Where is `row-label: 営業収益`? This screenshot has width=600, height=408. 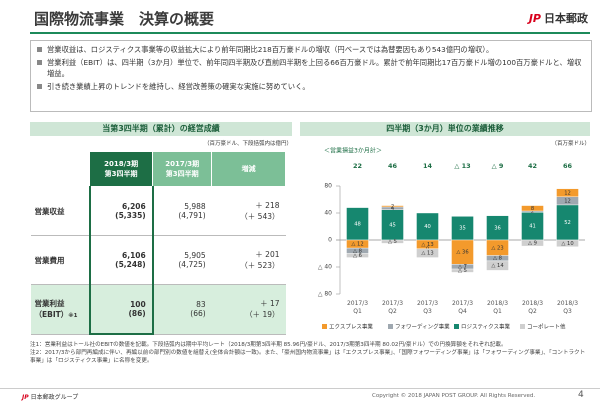 row-label: 営業収益 is located at coordinates (60, 211).